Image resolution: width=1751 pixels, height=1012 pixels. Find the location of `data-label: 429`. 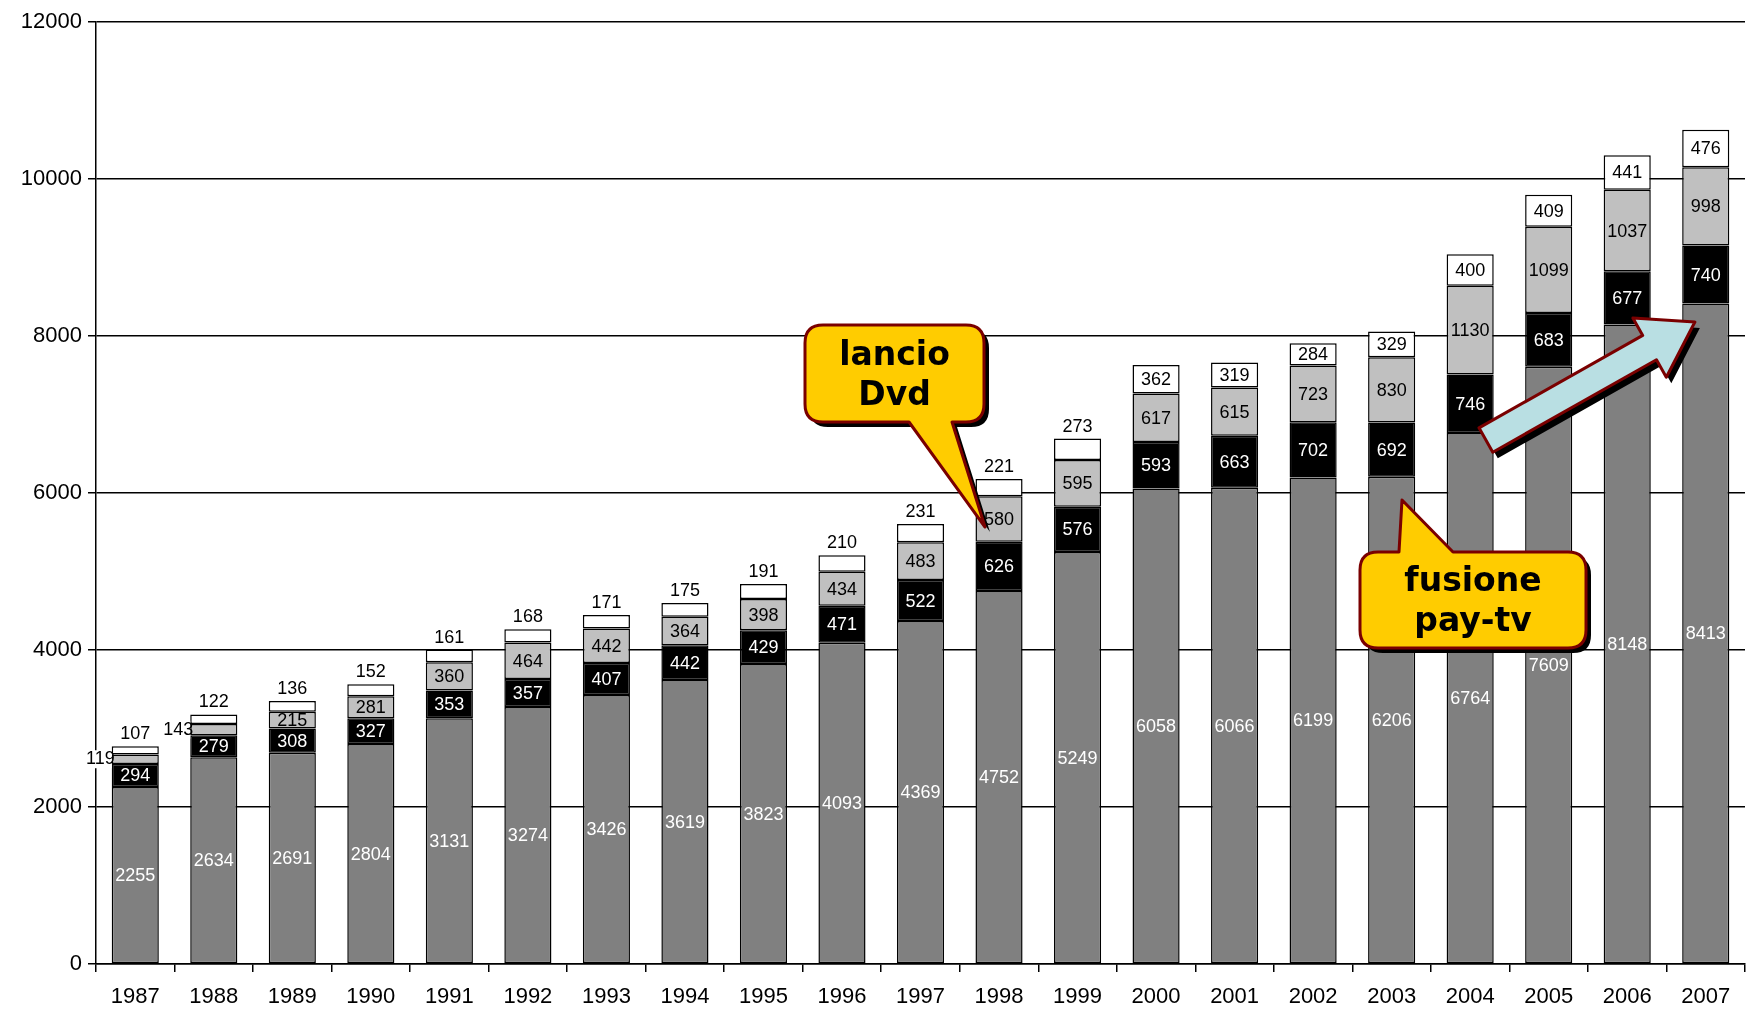

data-label: 429 is located at coordinates (763, 647).